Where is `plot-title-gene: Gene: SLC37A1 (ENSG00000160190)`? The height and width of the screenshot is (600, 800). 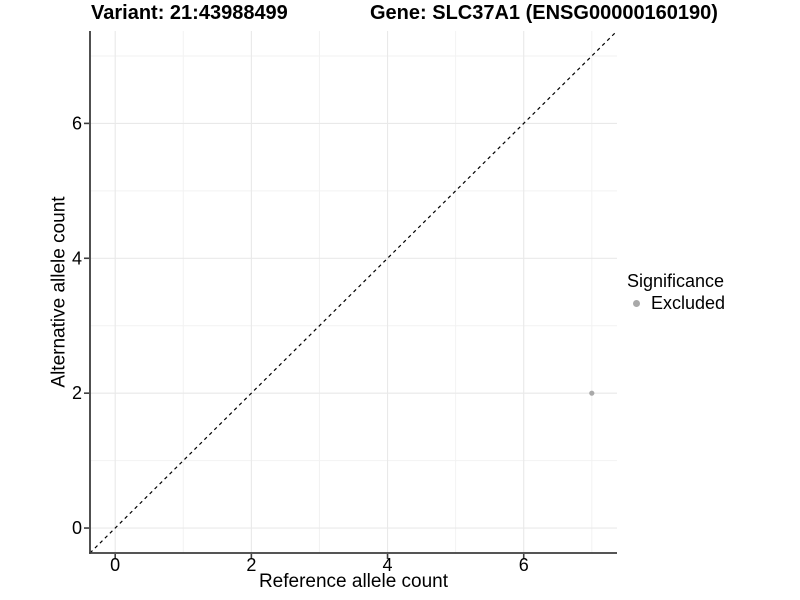
plot-title-gene: Gene: SLC37A1 (ENSG00000160190) is located at coordinates (544, 13).